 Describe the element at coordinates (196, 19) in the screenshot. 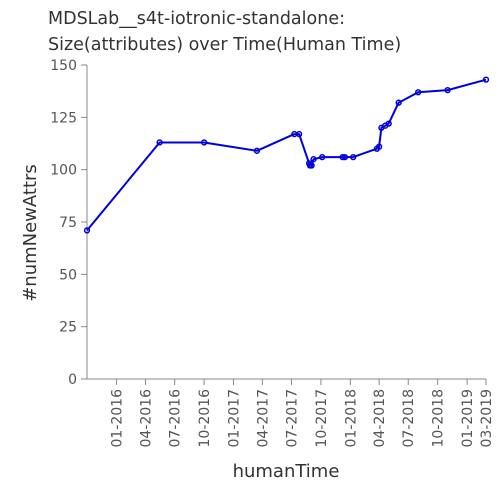

I see `chart-title-line-1: MDSLab__s4t-iotronic-standalone:` at that location.